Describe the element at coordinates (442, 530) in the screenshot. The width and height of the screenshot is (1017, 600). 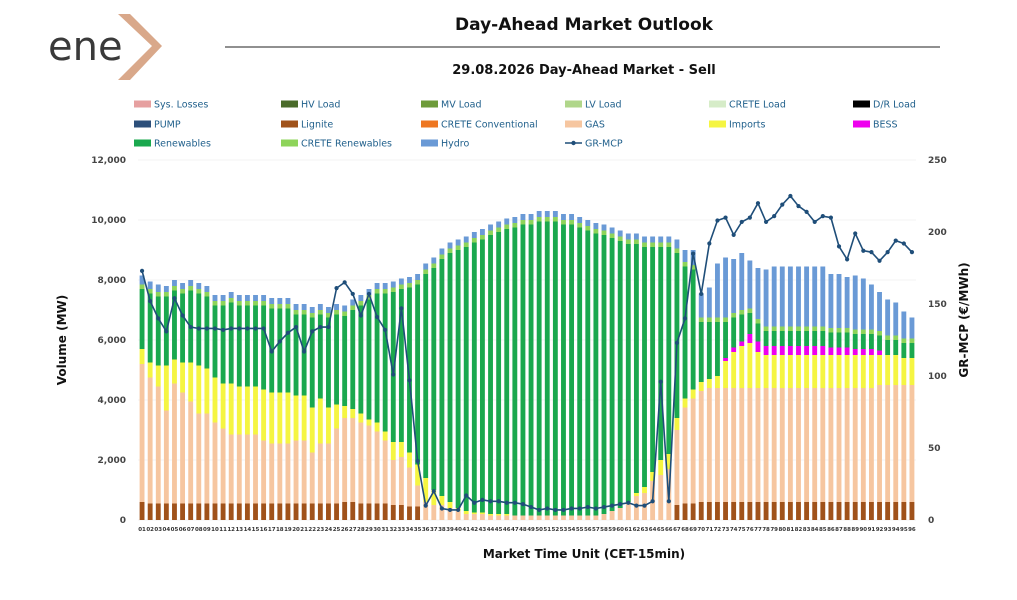
I see `x-tick-label: 38` at that location.